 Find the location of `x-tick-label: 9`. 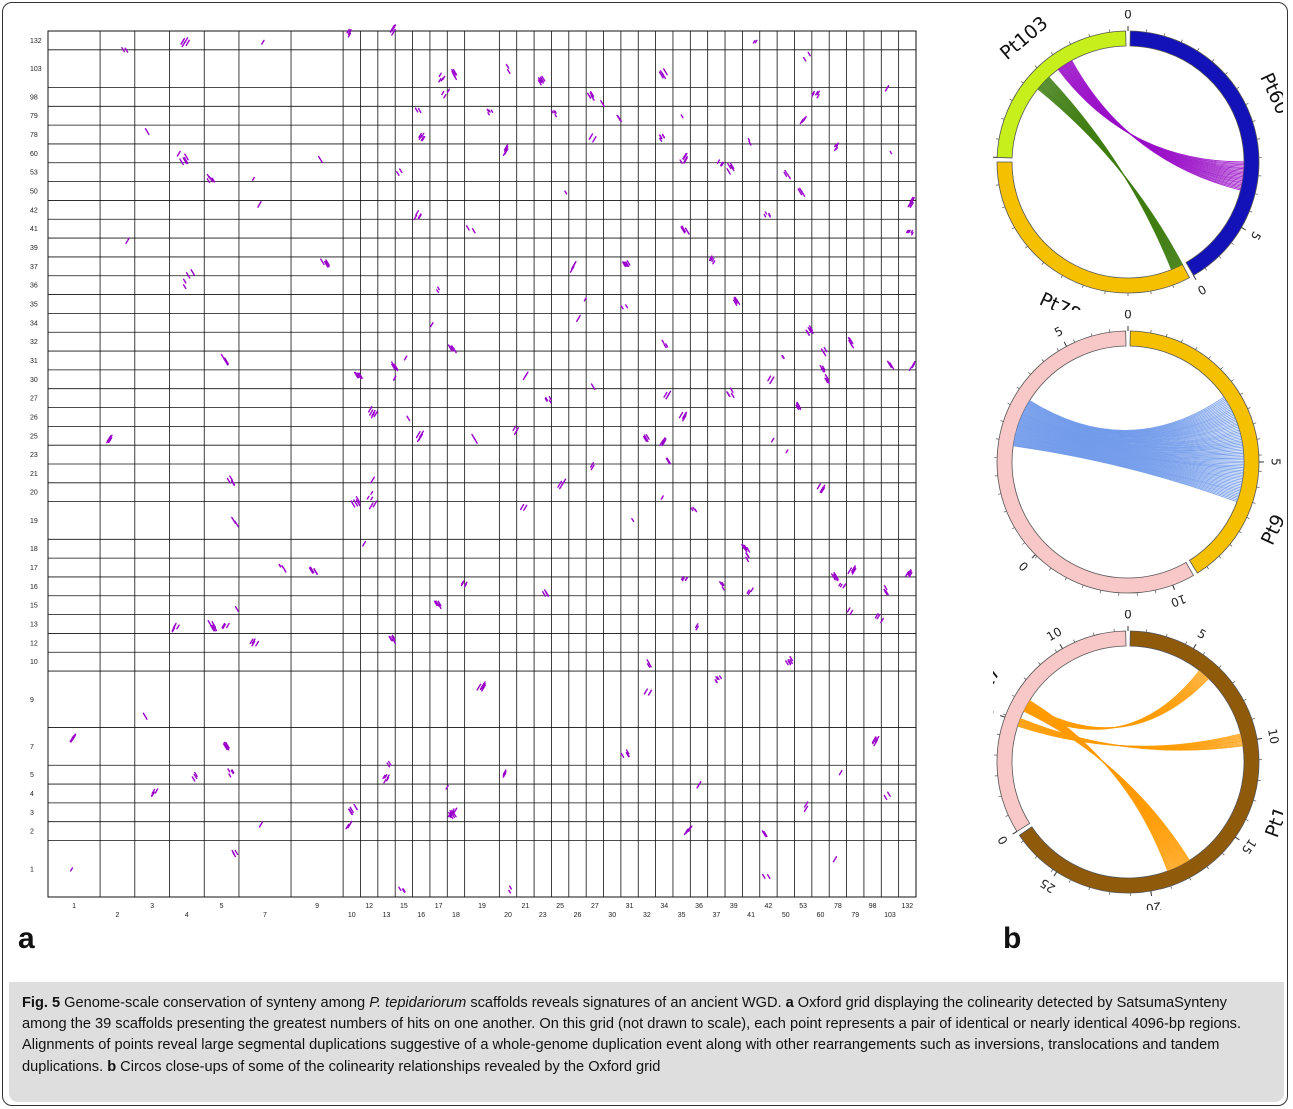

x-tick-label: 9 is located at coordinates (317, 906).